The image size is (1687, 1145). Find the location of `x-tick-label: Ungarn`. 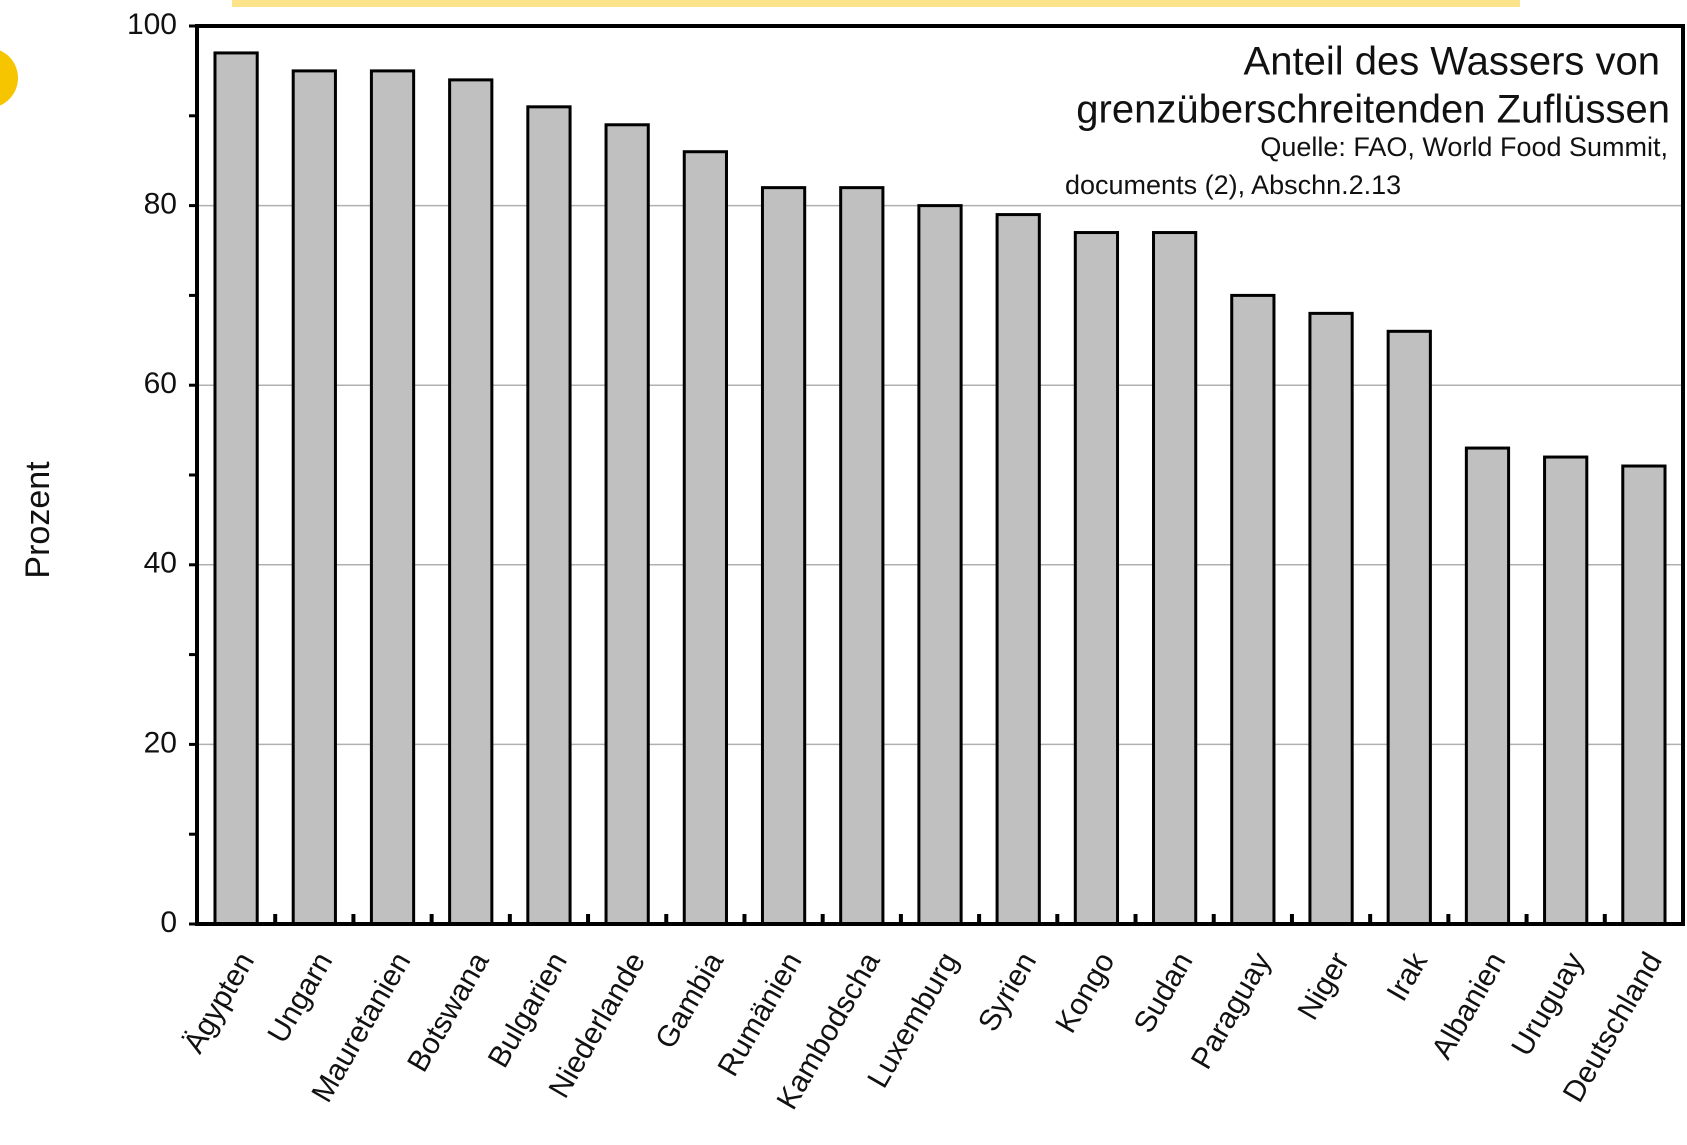

x-tick-label: Ungarn is located at coordinates (300, 998).